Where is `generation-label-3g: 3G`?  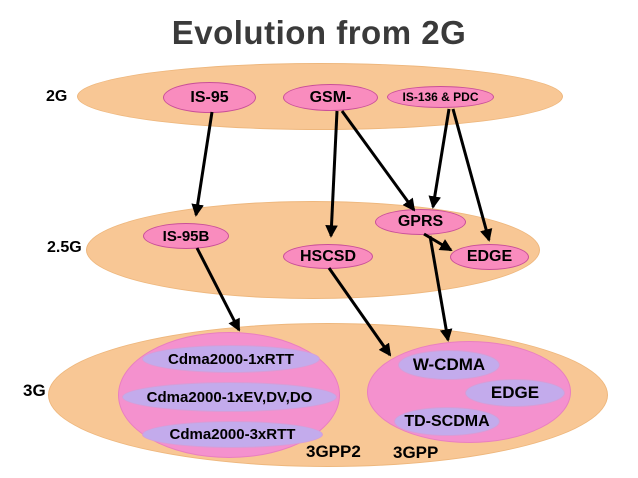 generation-label-3g: 3G is located at coordinates (34, 390).